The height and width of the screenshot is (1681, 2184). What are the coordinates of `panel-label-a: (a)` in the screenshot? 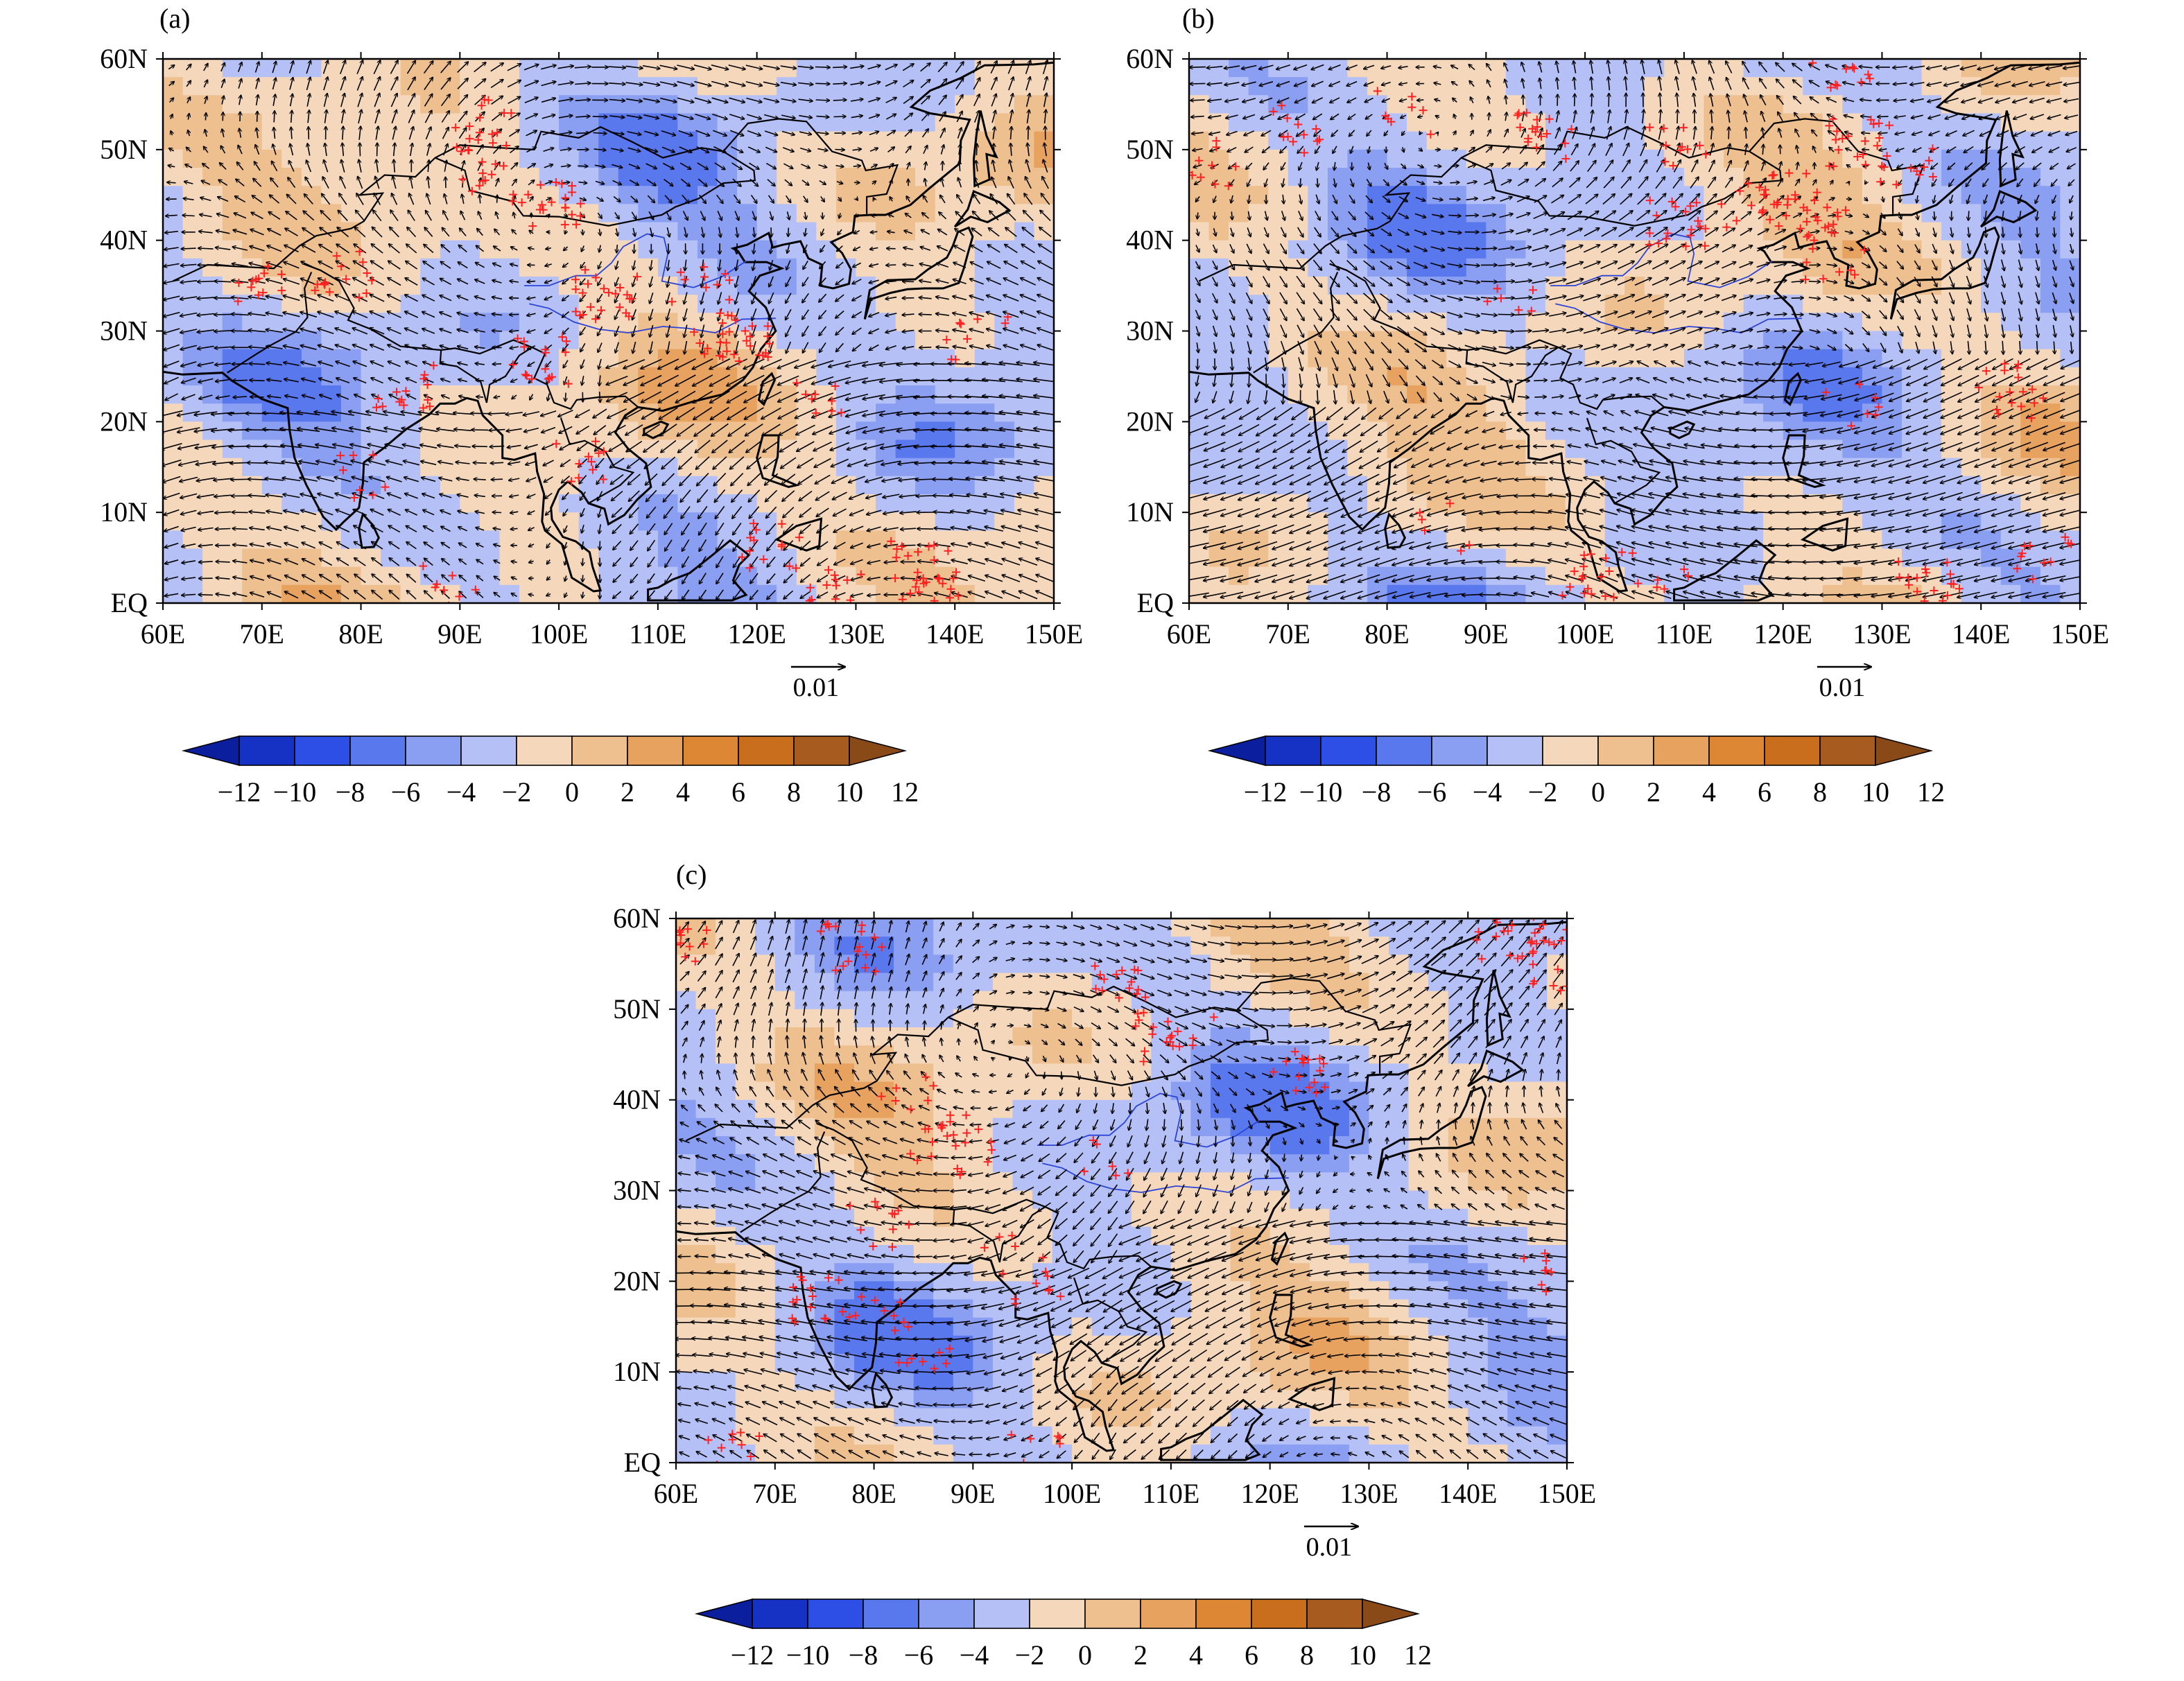 It's located at (174, 18).